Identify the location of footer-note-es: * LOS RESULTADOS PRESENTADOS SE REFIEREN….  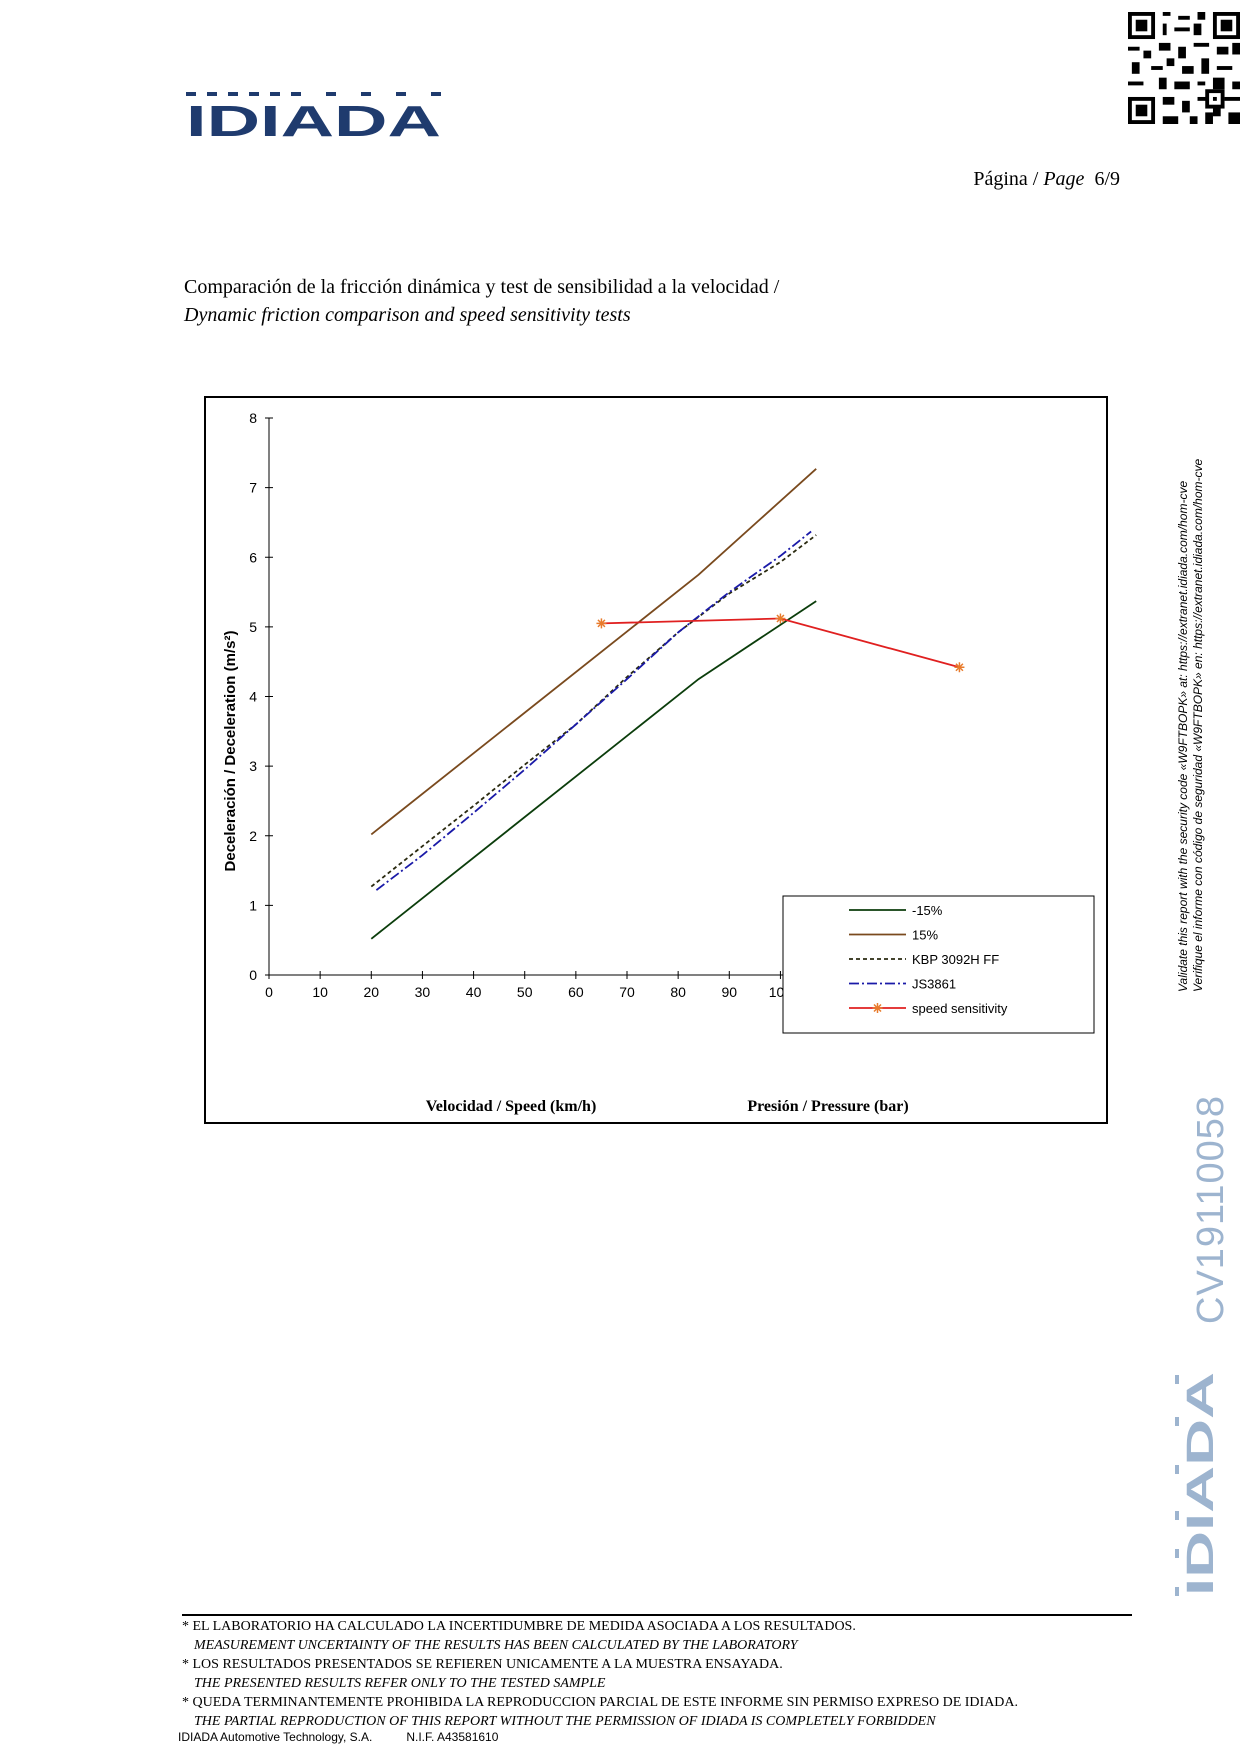
(482, 1664).